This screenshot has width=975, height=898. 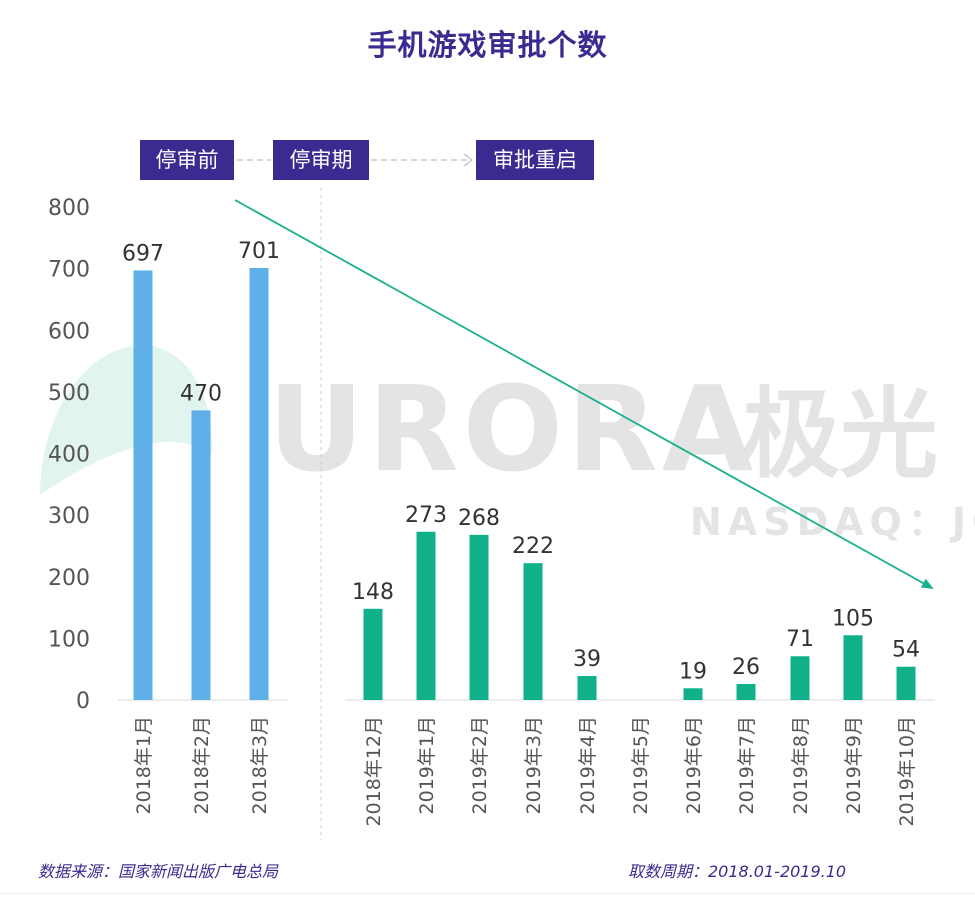 What do you see at coordinates (69, 455) in the screenshot?
I see `y-tick-label: 400` at bounding box center [69, 455].